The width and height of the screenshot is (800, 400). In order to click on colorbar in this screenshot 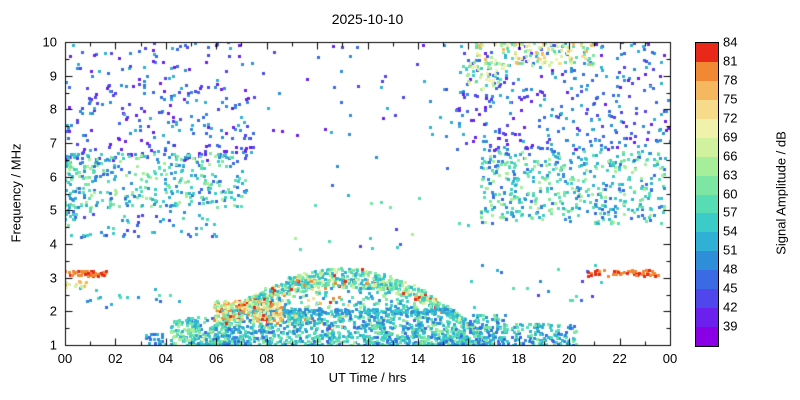, I will do `click(707, 194)`.